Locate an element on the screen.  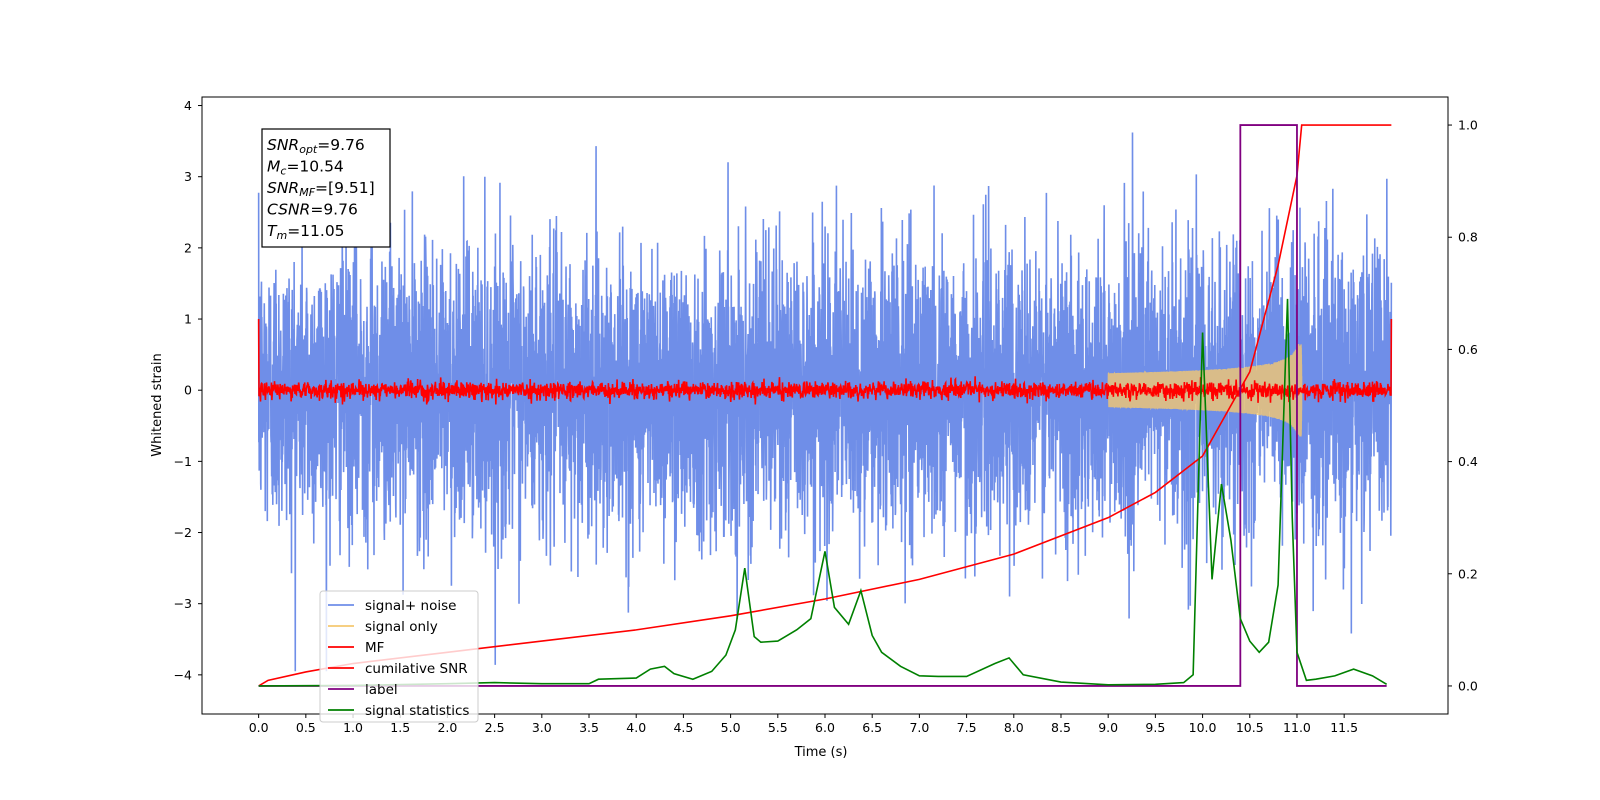
y-tick-label-left: −3 is located at coordinates (183, 603).